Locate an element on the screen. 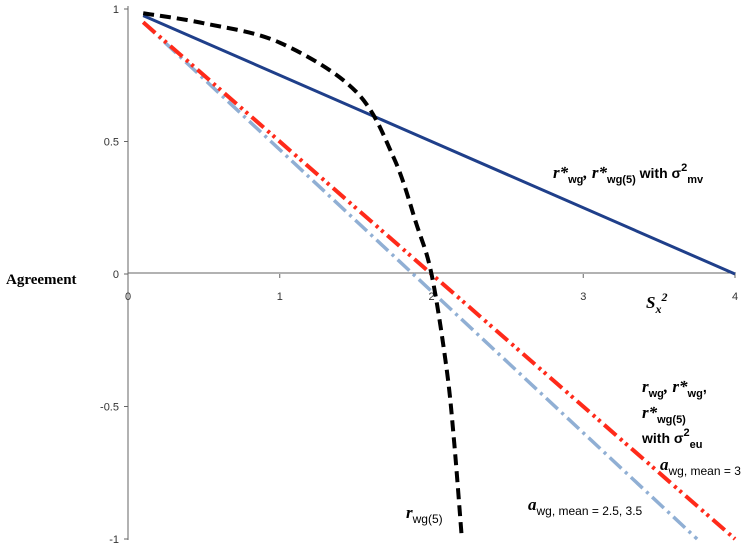  x-tick-label: 4 is located at coordinates (735, 297).